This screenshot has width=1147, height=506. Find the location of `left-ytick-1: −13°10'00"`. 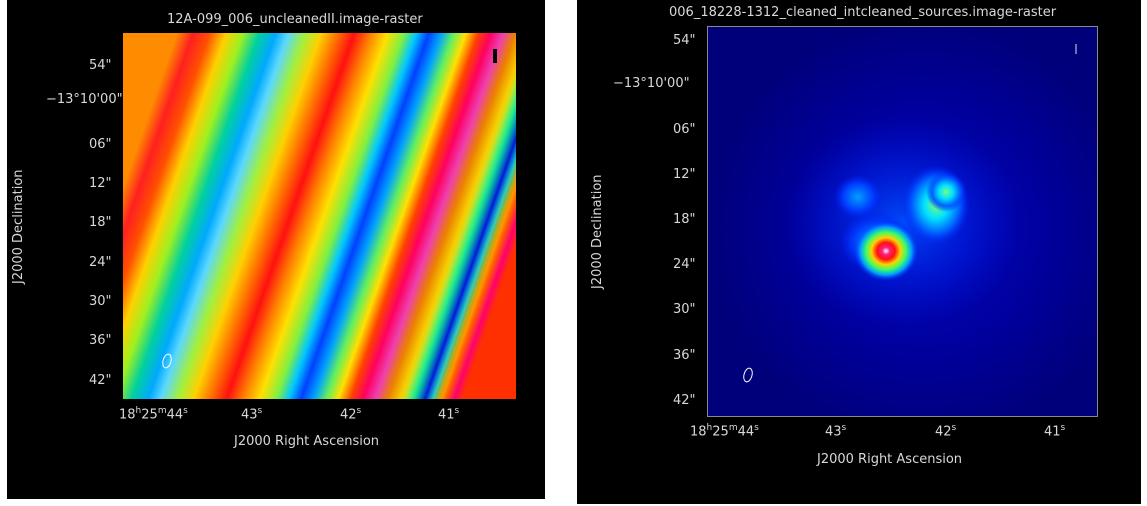

left-ytick-1: −13°10'00" is located at coordinates (84, 99).